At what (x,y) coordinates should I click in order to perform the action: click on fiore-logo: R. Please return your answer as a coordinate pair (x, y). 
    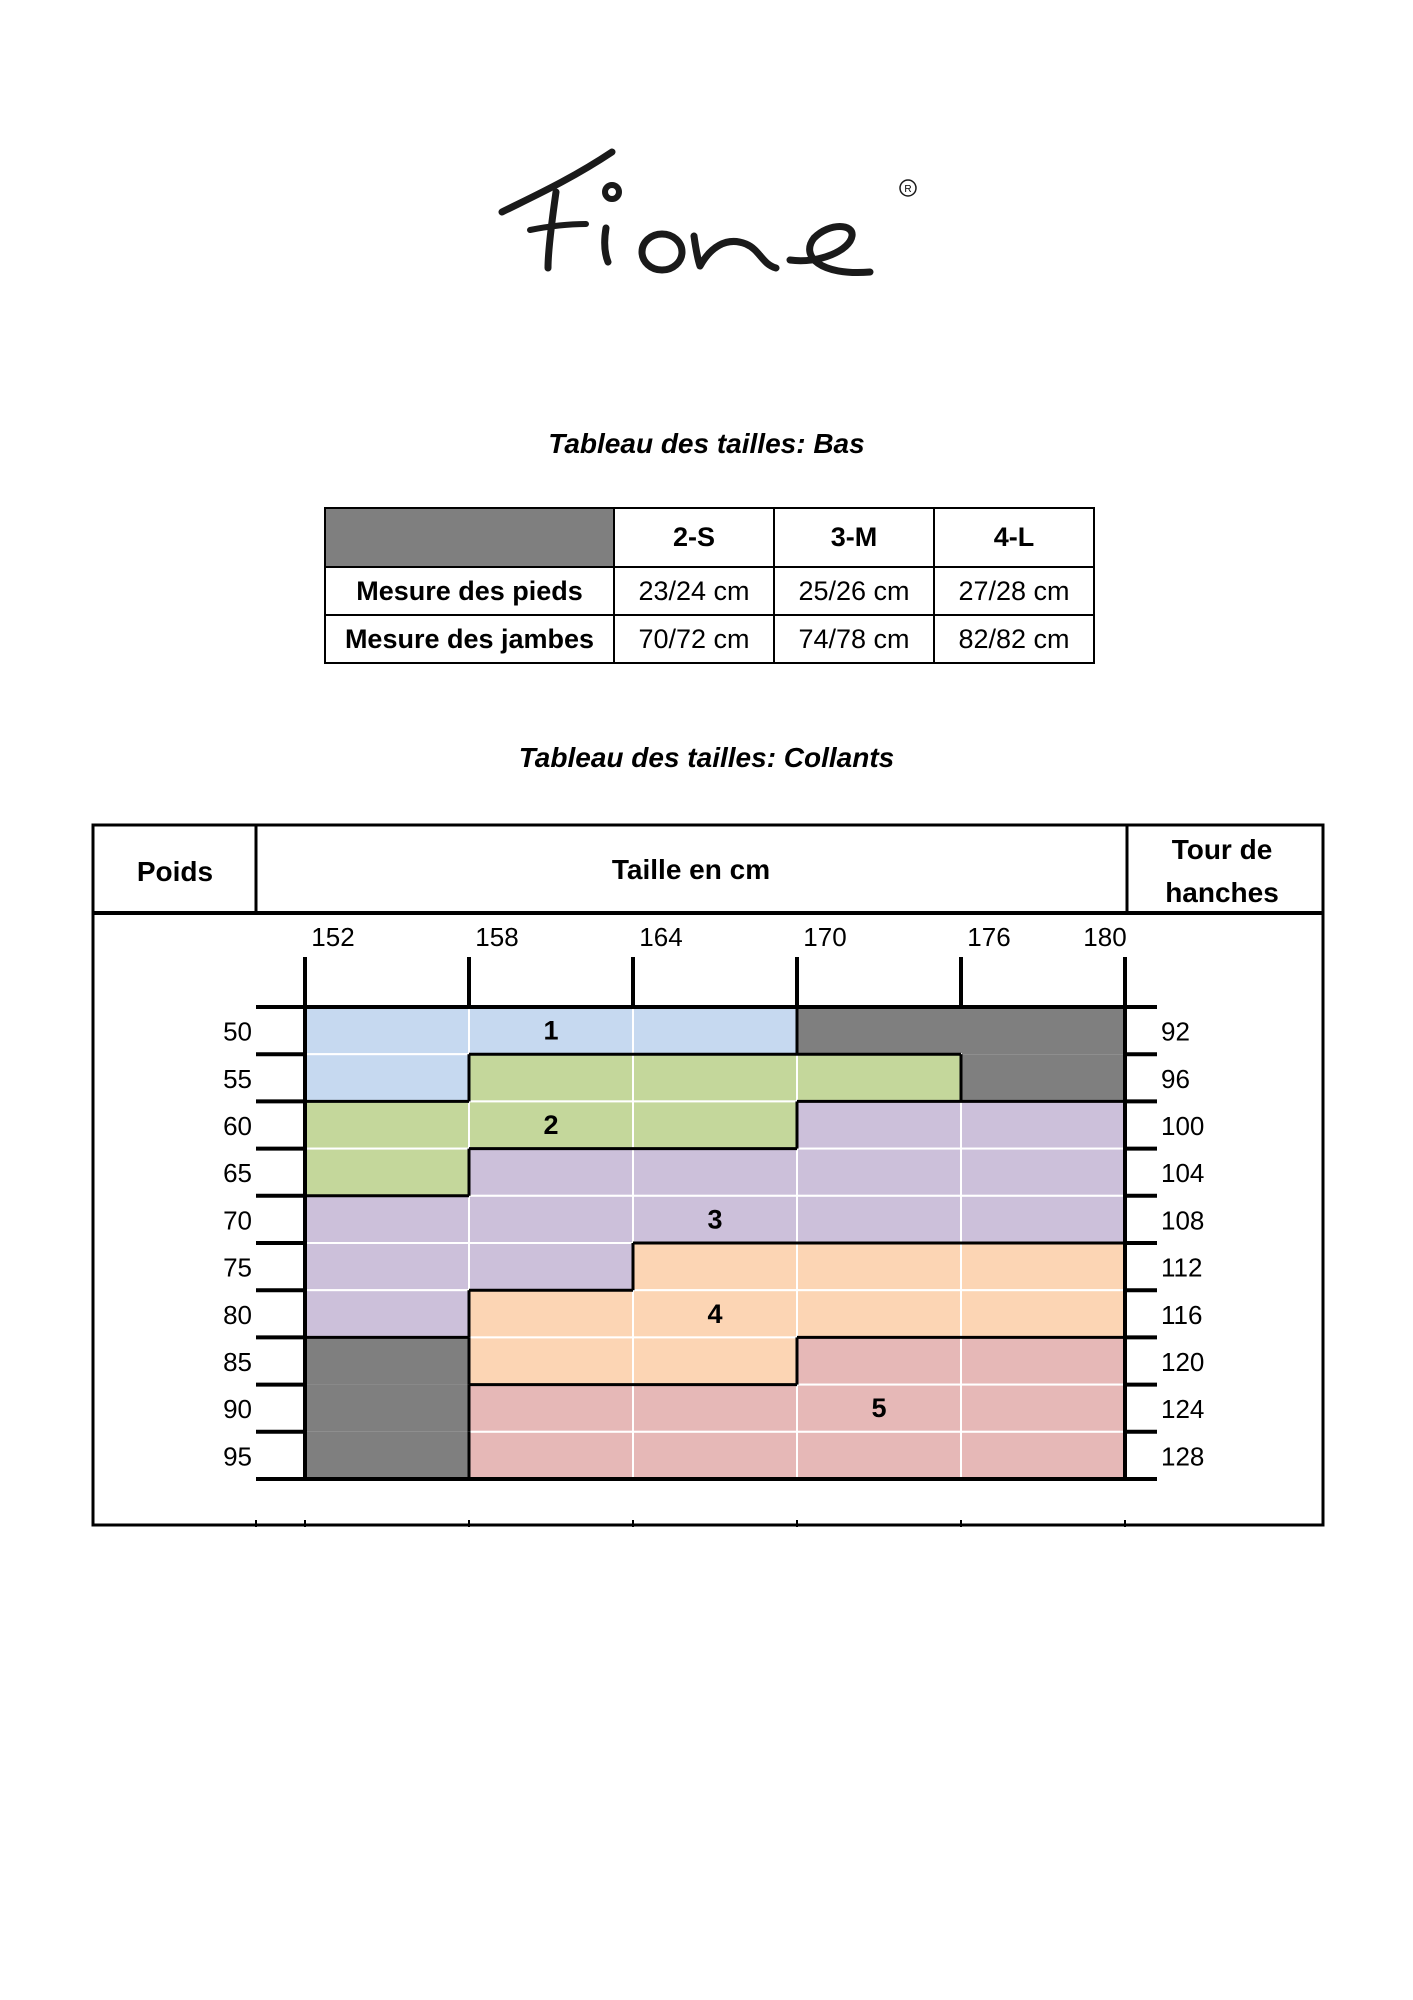
    Looking at the image, I should click on (707, 212).